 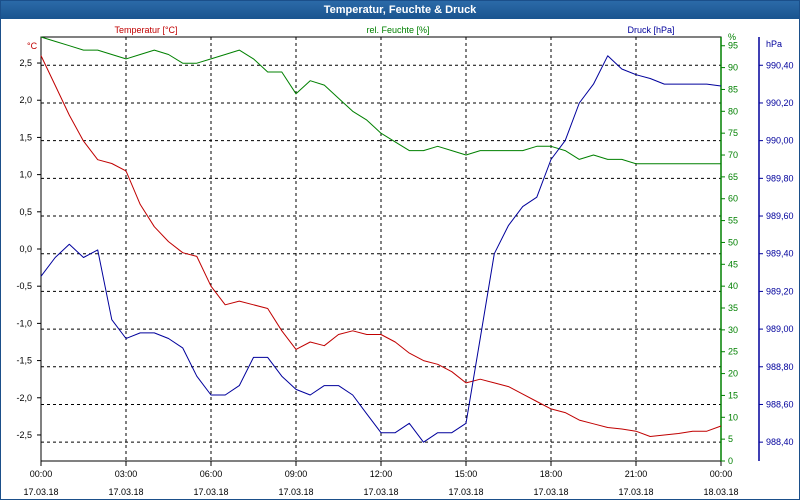 I want to click on temperature-tick-label: -2,0, so click(x=24, y=398).